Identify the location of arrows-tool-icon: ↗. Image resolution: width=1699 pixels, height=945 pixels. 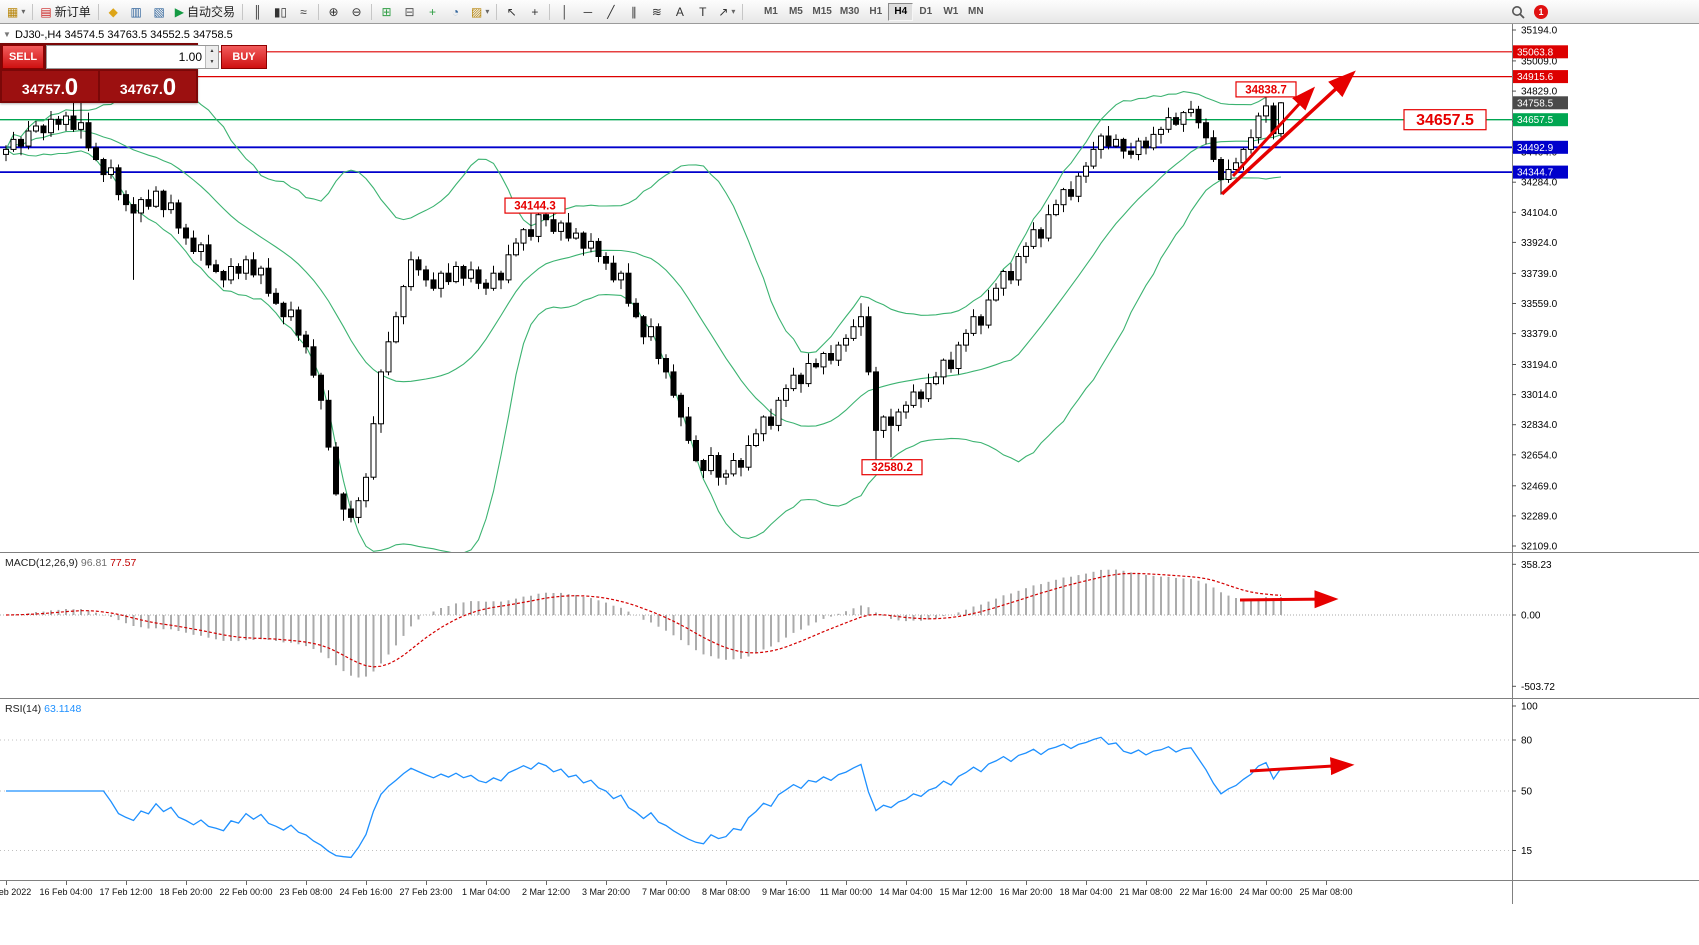
(723, 11).